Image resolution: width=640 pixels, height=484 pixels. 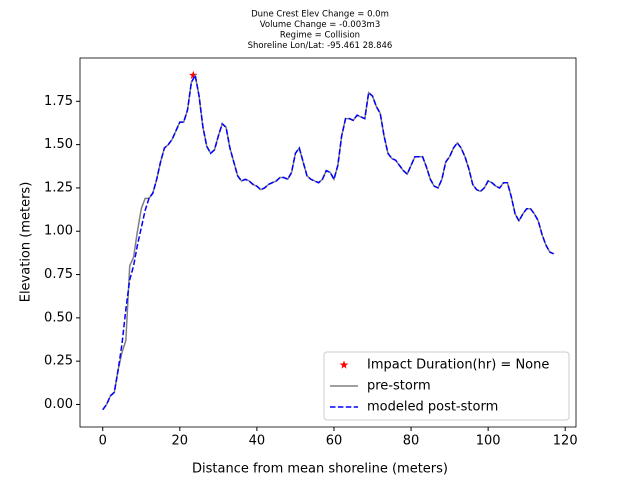 What do you see at coordinates (103, 441) in the screenshot?
I see `x-tick-label: 0` at bounding box center [103, 441].